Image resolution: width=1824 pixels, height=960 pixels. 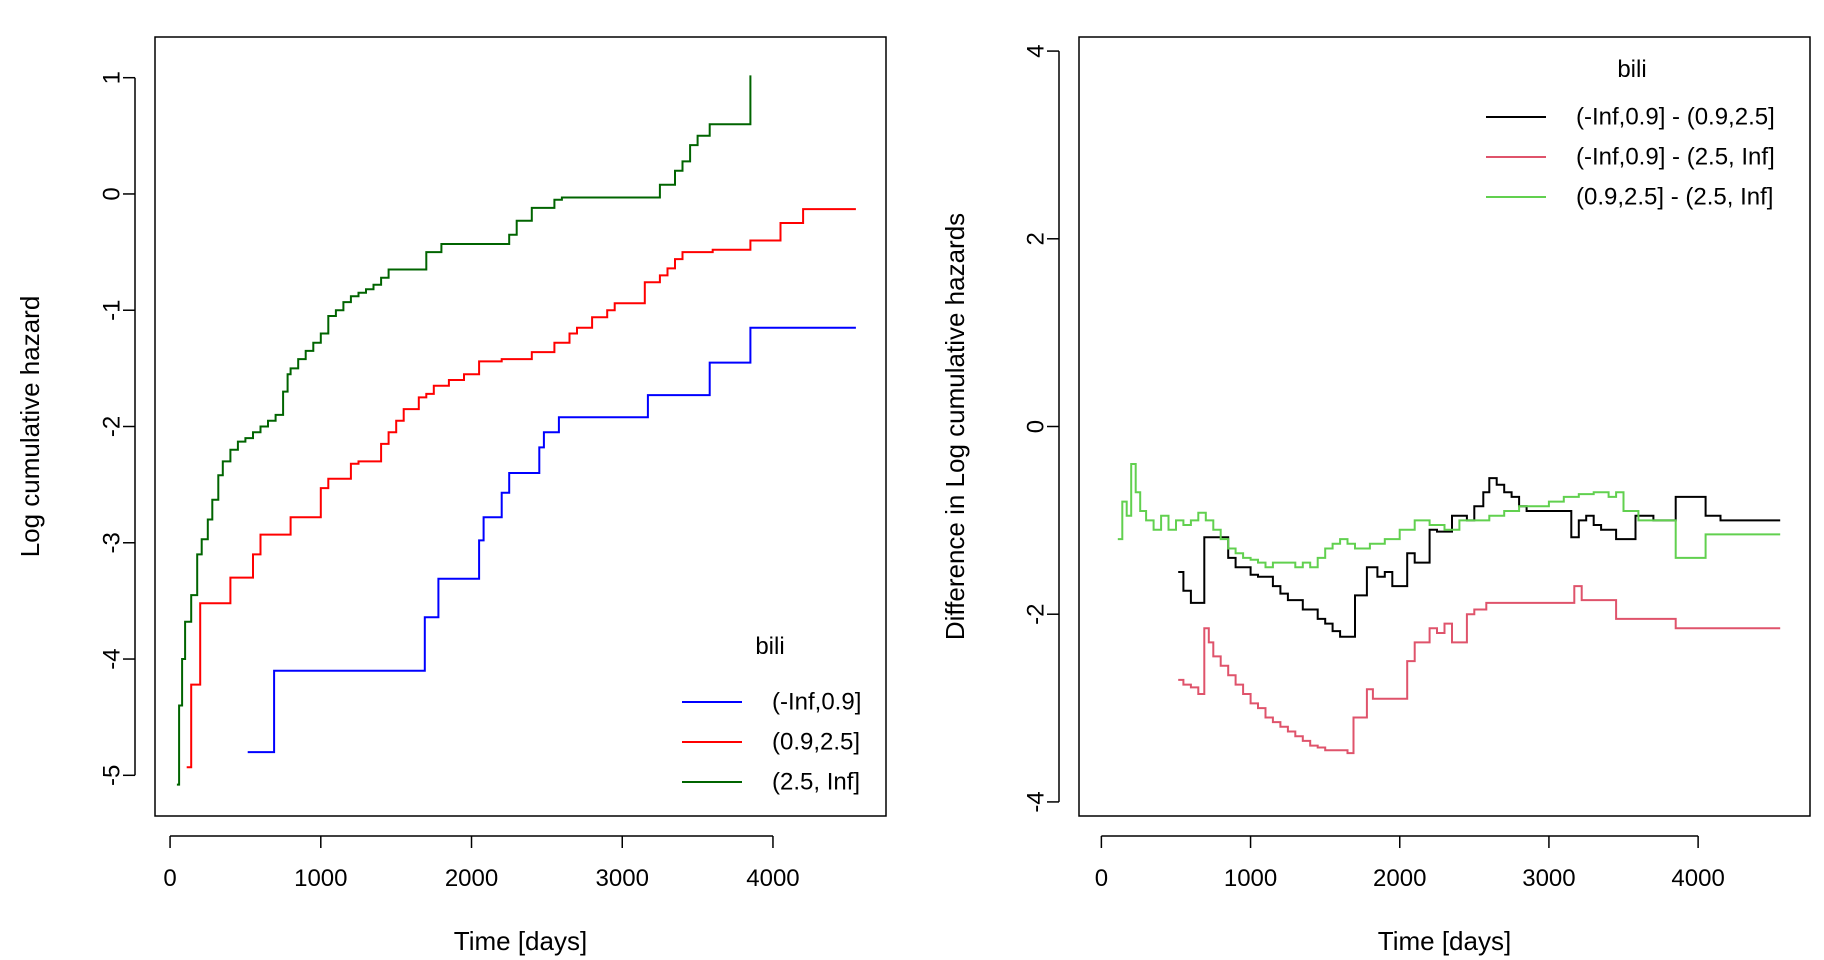 What do you see at coordinates (816, 782) in the screenshot?
I see `legend-entry: (2.5, Inf]` at bounding box center [816, 782].